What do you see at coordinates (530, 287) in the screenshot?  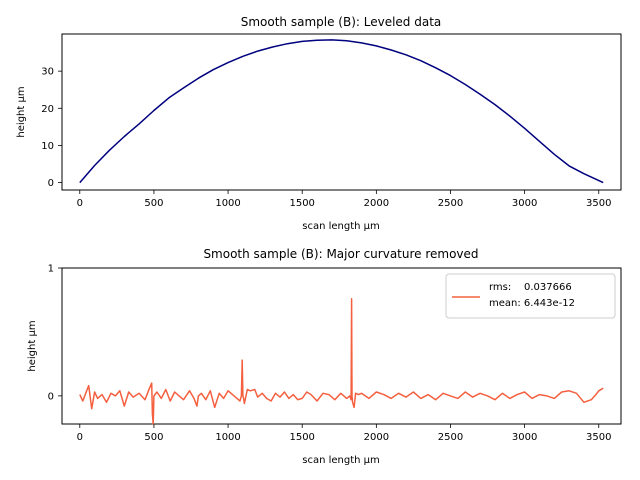 I see `legend-rms: rms: 0.037666` at bounding box center [530, 287].